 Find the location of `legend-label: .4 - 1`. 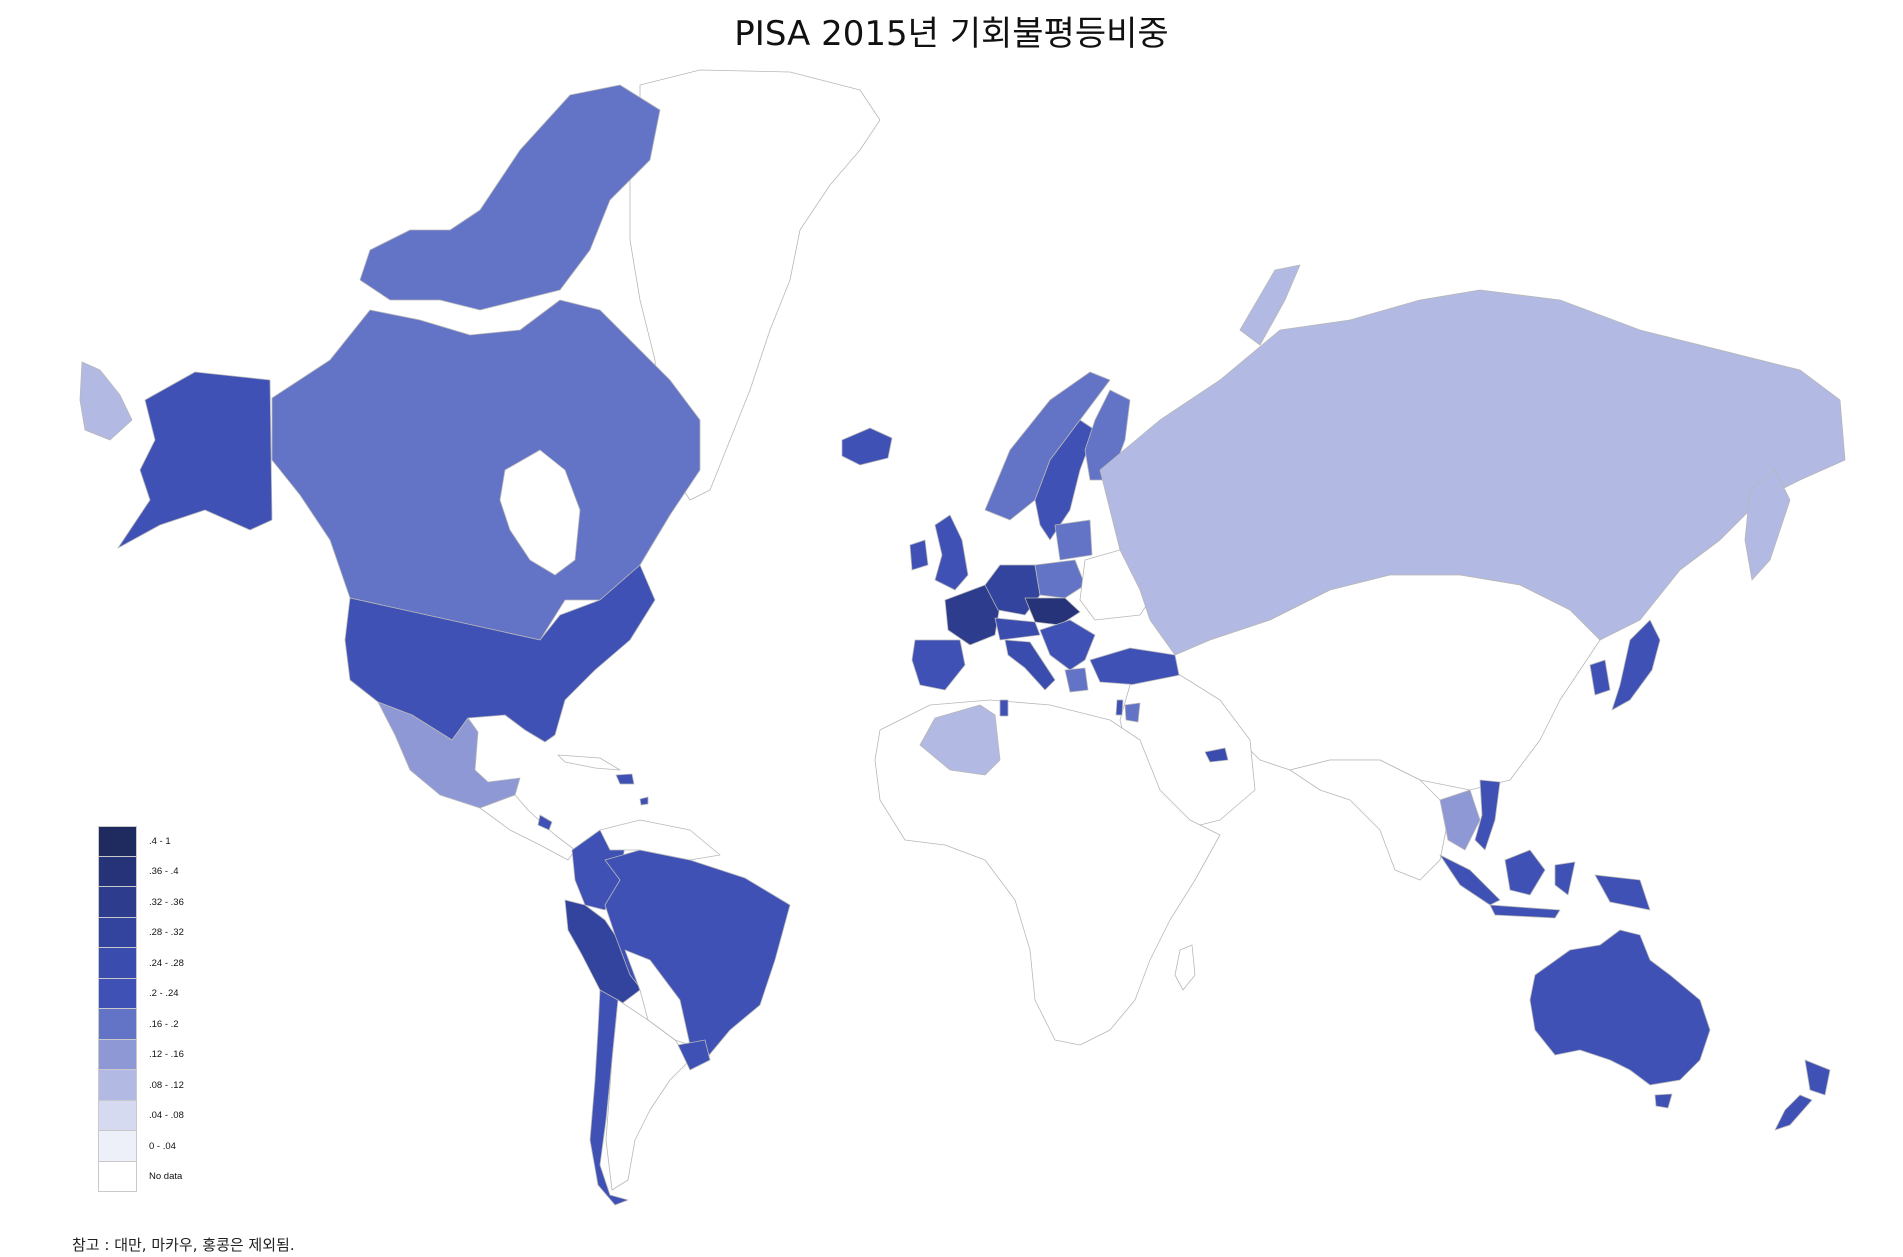

legend-label: .4 - 1 is located at coordinates (160, 841).